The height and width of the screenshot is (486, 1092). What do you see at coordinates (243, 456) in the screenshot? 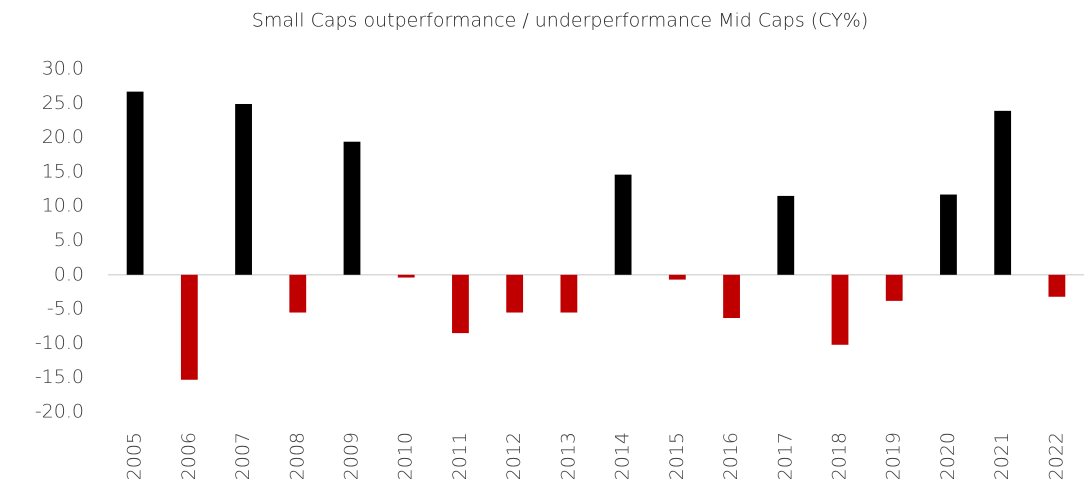
I see `x-tick-label: 2007` at bounding box center [243, 456].